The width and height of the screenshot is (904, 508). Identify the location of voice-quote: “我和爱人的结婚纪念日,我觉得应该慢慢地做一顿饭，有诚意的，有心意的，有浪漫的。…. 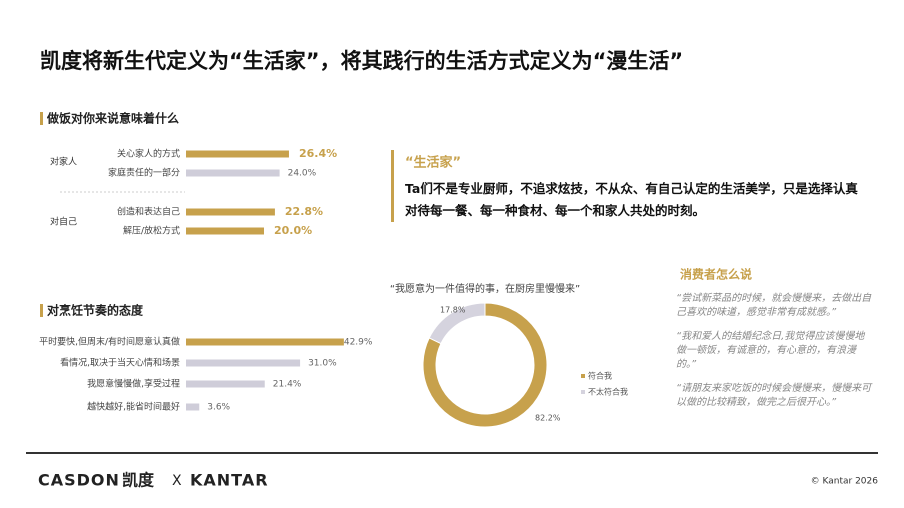
(770, 350).